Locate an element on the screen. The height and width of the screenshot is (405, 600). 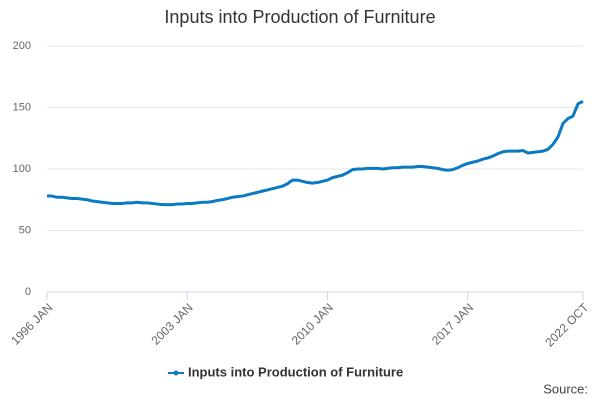
x-tick-label: 2017 JAN is located at coordinates (452, 323).